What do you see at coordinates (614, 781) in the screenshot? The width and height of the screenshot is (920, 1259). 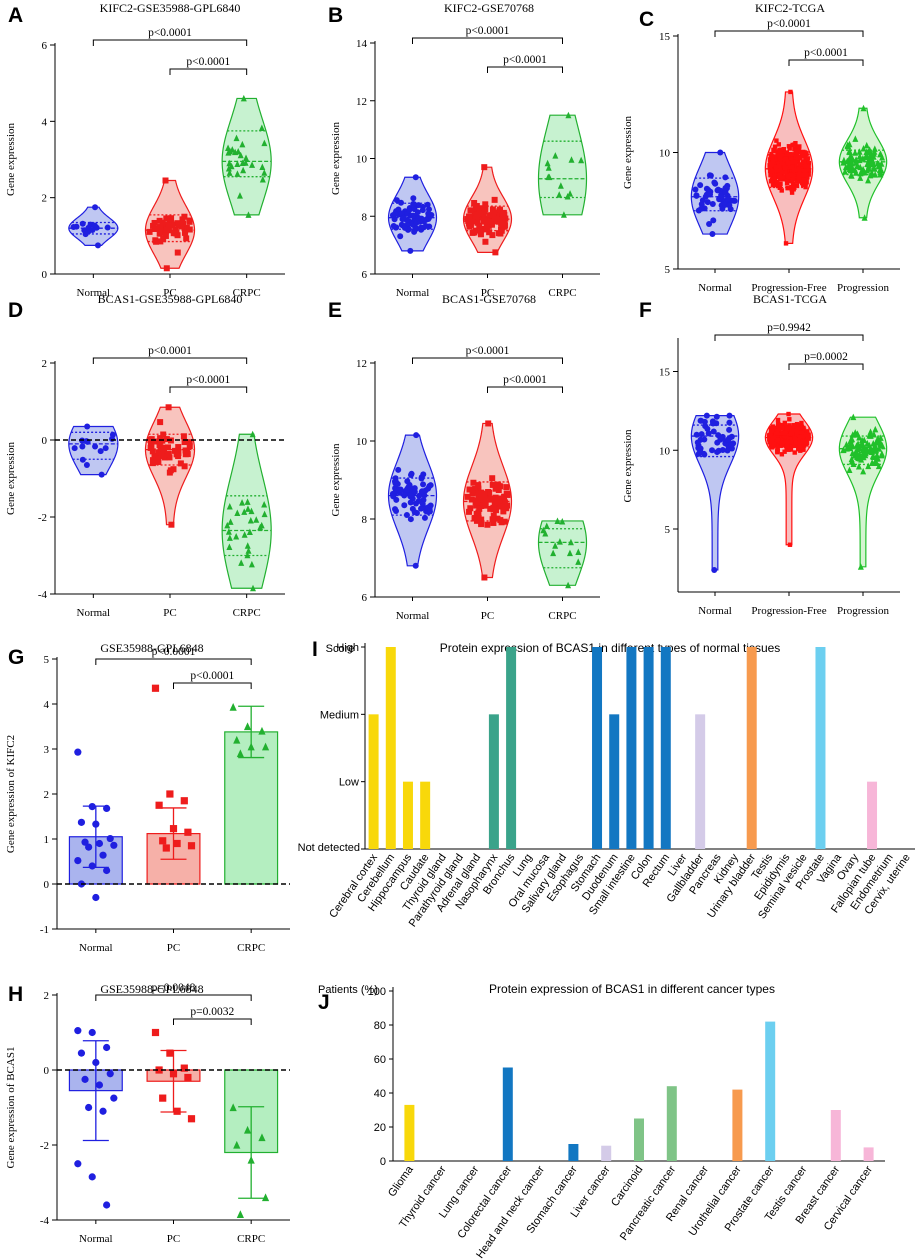 I see `bar-duodenum` at bounding box center [614, 781].